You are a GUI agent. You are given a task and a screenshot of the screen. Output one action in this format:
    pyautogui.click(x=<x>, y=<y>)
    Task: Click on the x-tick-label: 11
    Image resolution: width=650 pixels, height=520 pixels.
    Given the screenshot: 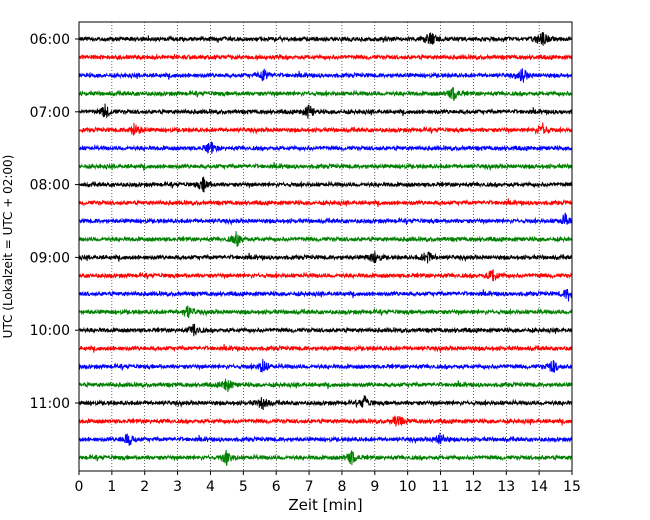 What is the action you would take?
    pyautogui.click(x=441, y=487)
    